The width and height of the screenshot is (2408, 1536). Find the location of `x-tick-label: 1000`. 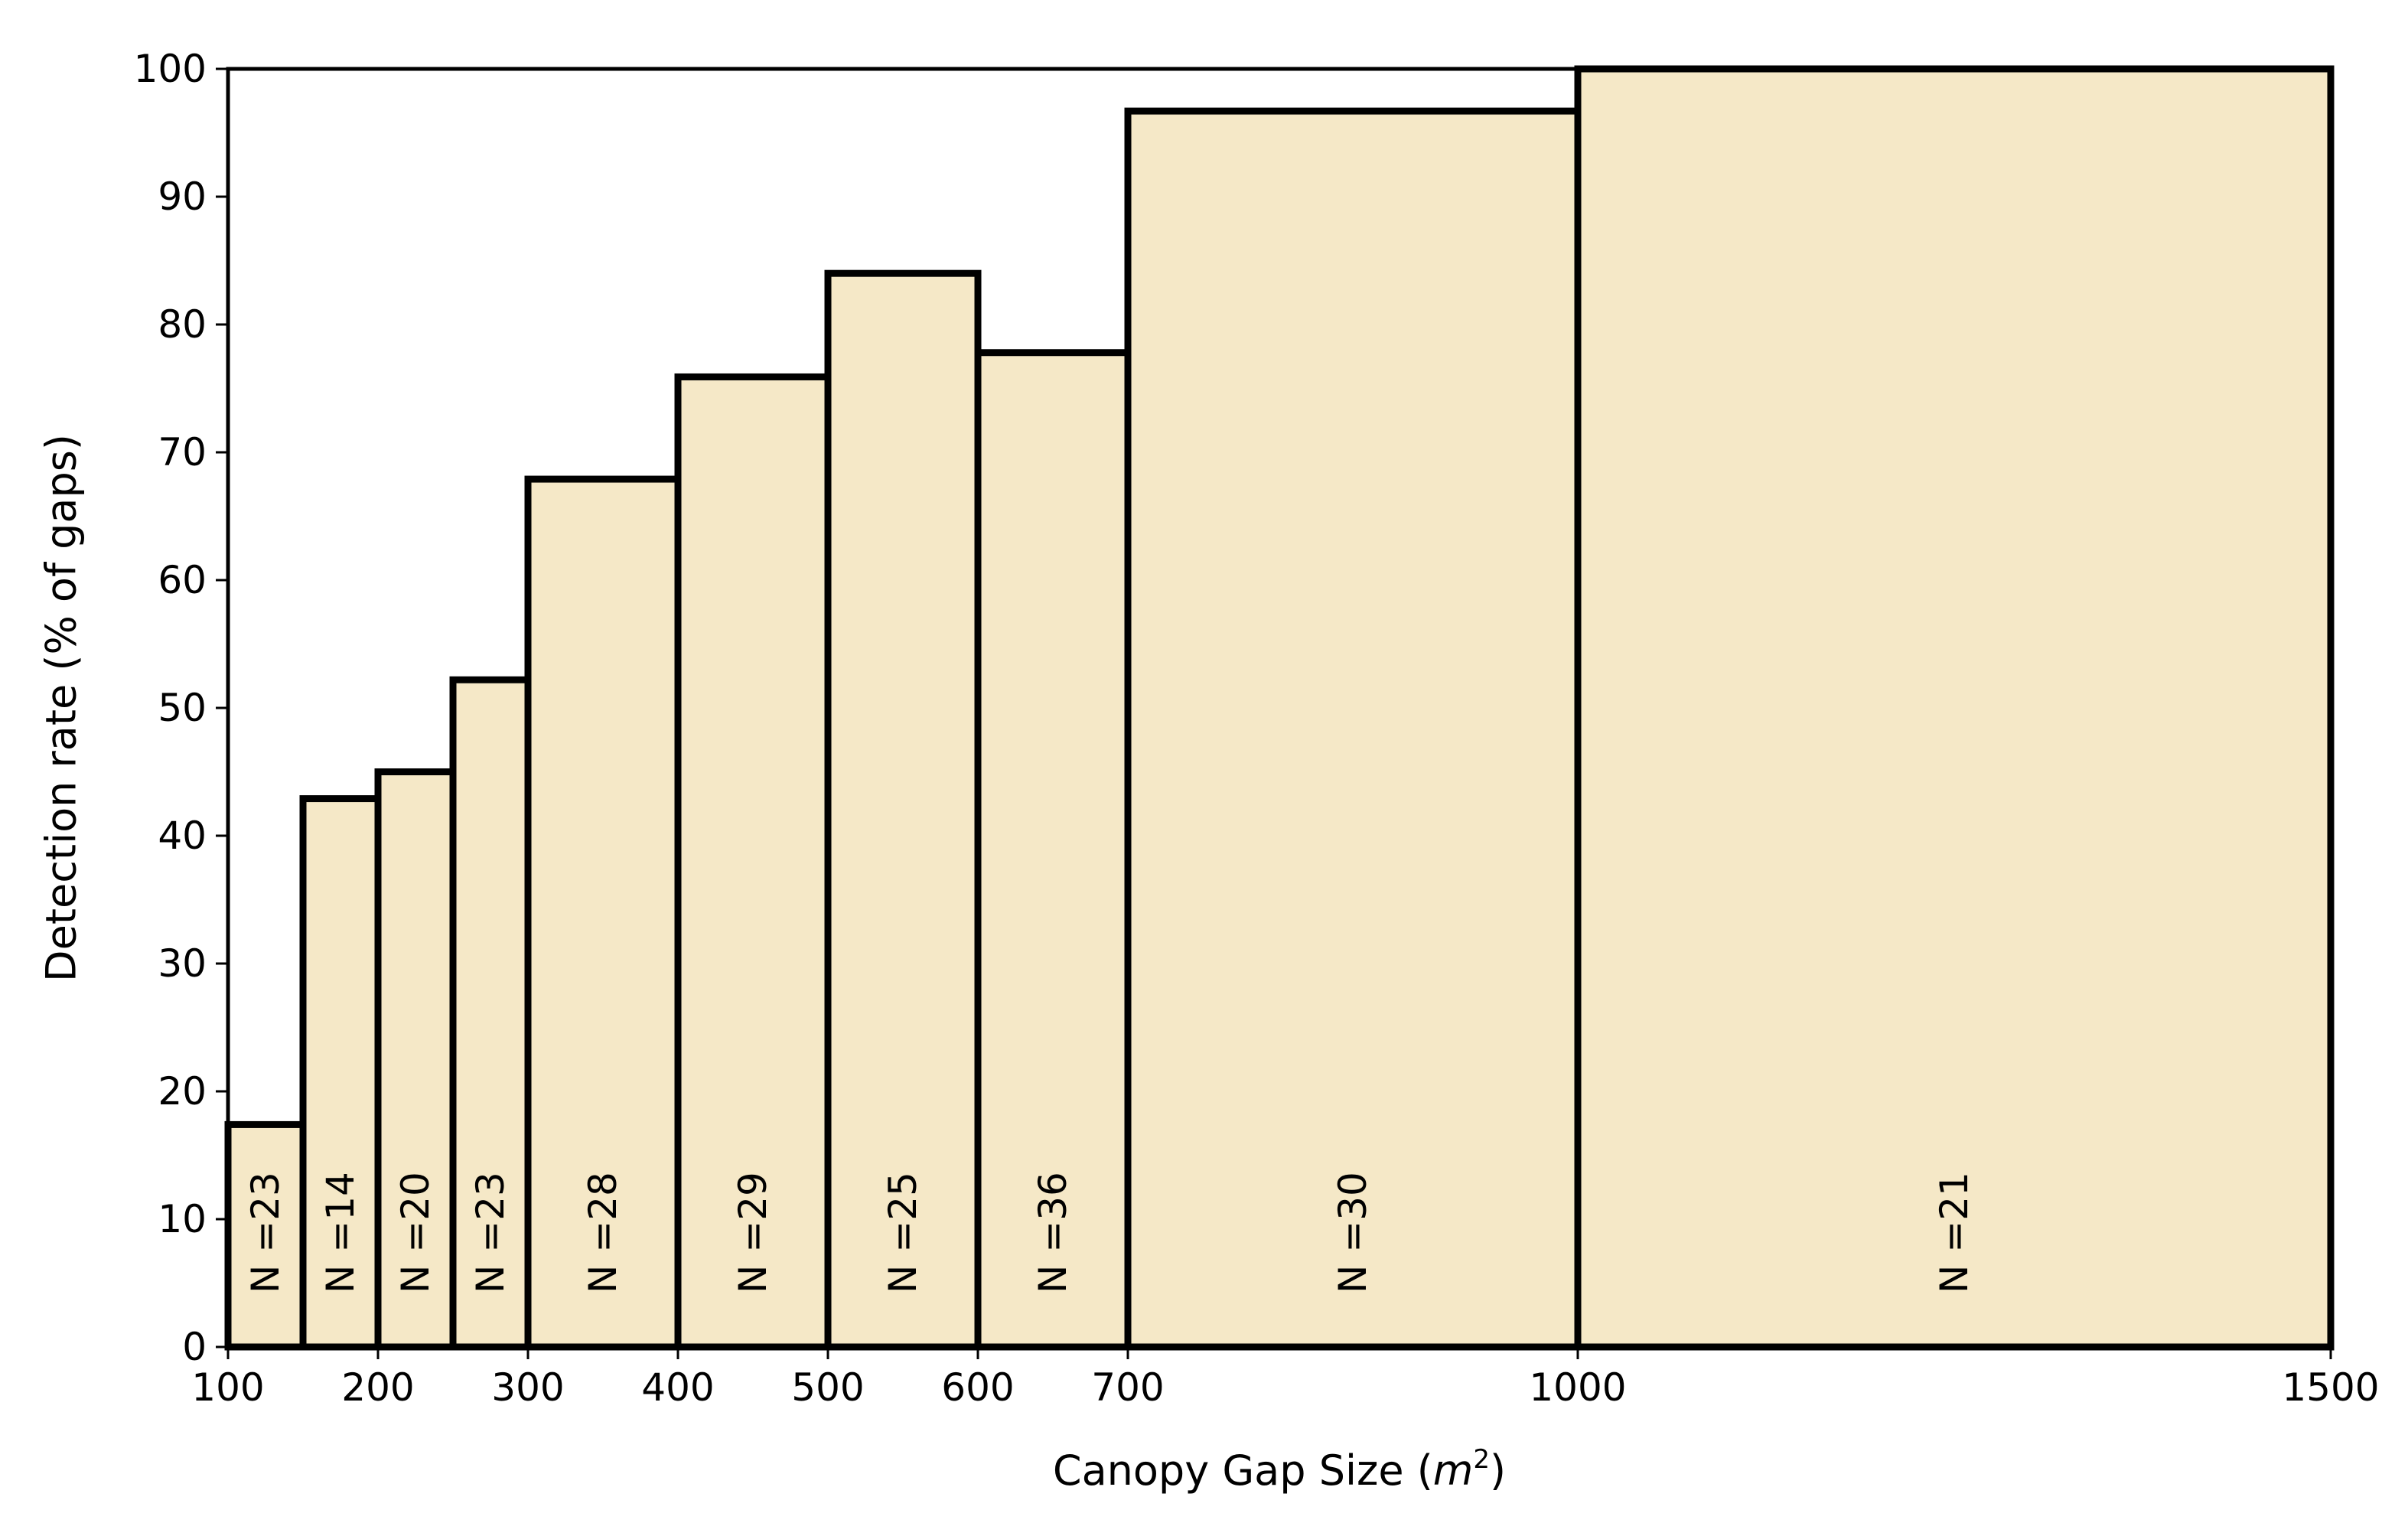

x-tick-label: 1000 is located at coordinates (1577, 1387).